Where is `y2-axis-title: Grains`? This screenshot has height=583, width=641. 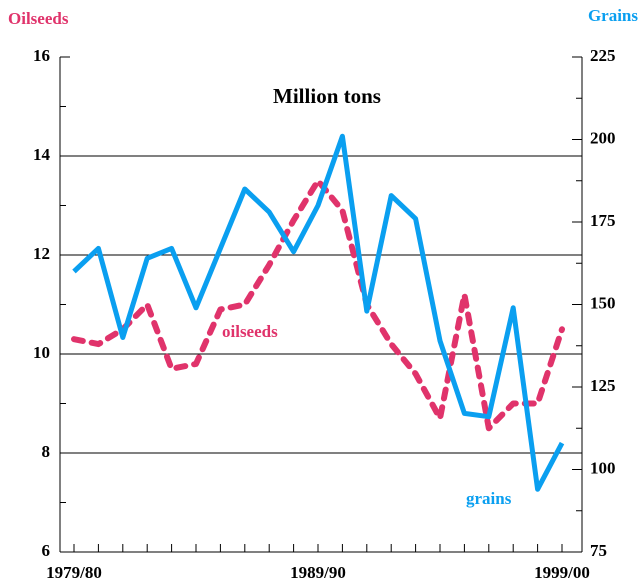 y2-axis-title: Grains is located at coordinates (613, 15).